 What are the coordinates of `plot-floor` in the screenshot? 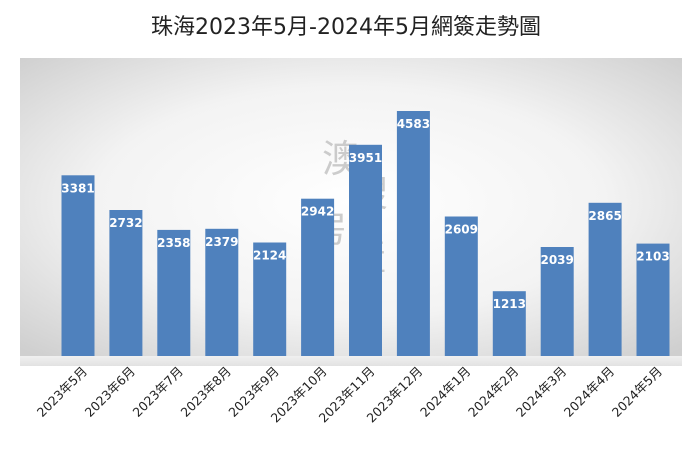 It's located at (351, 361).